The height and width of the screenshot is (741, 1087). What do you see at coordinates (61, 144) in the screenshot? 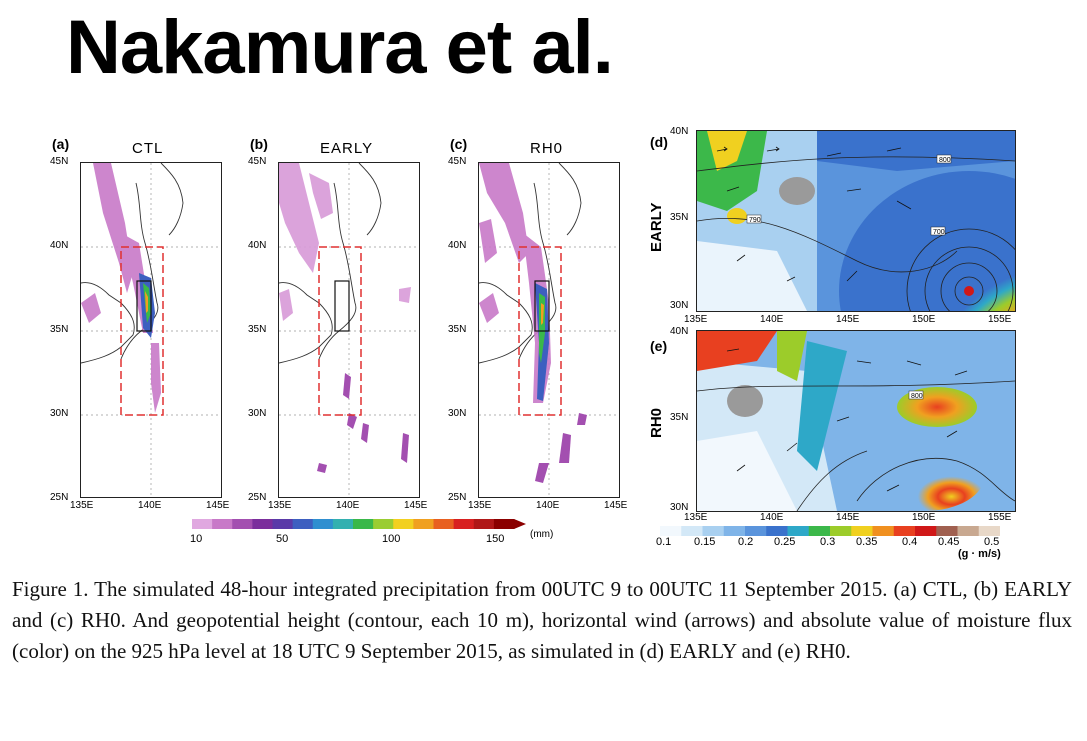
I see `panel-label: (a)` at bounding box center [61, 144].